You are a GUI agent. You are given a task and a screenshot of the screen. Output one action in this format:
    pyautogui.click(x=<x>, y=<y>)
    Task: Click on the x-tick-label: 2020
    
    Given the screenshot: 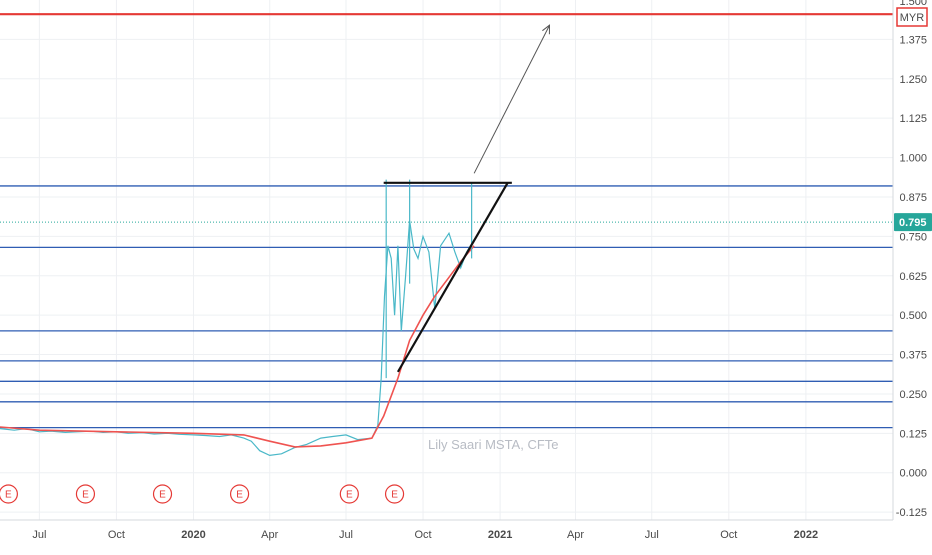 What is the action you would take?
    pyautogui.click(x=193, y=535)
    